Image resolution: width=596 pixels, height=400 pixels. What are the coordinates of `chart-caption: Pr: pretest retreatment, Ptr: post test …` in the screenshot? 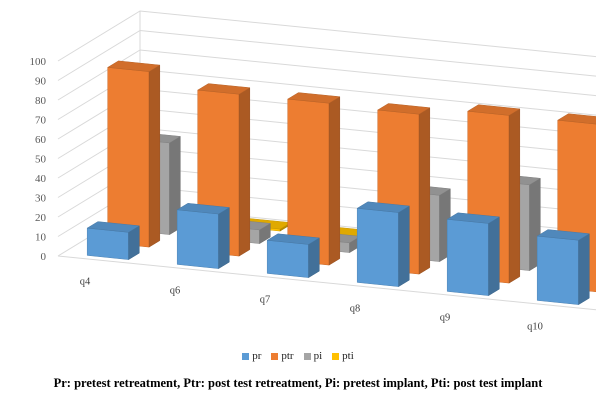 It's located at (298, 383).